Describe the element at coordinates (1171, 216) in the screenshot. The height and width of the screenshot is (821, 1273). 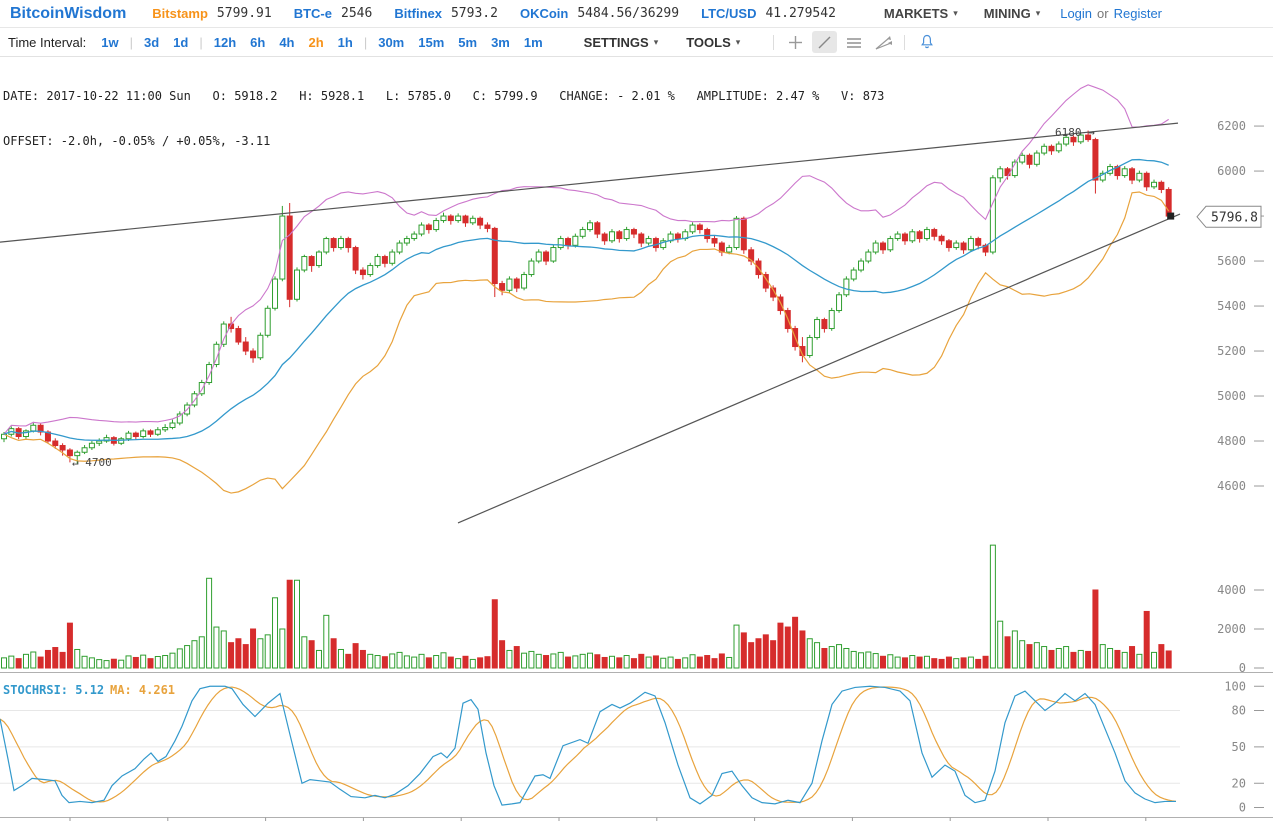
I see `last-price-marker` at that location.